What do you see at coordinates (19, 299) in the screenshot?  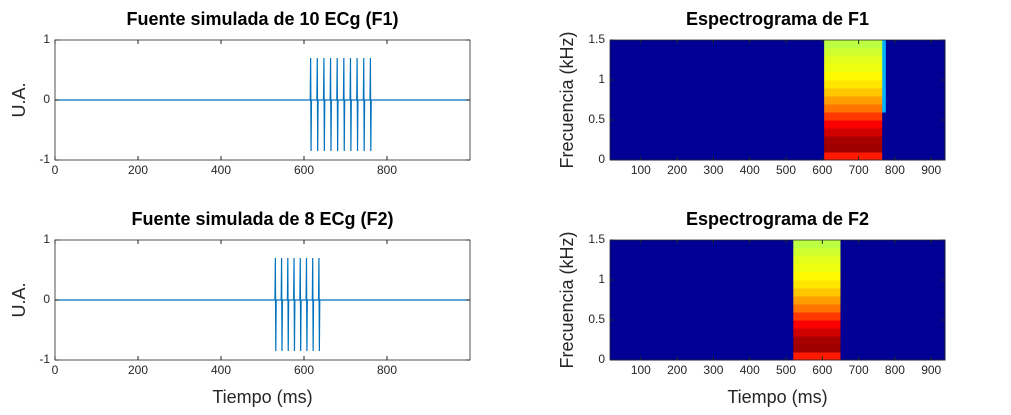 I see `y-axis-label: U.A.` at bounding box center [19, 299].